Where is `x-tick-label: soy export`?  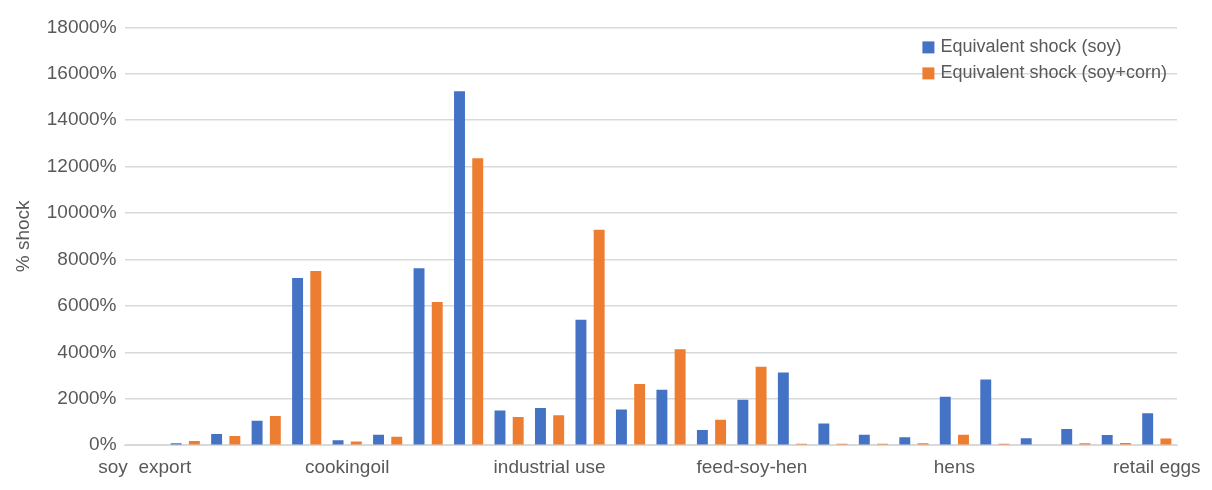
x-tick-label: soy export is located at coordinates (145, 466).